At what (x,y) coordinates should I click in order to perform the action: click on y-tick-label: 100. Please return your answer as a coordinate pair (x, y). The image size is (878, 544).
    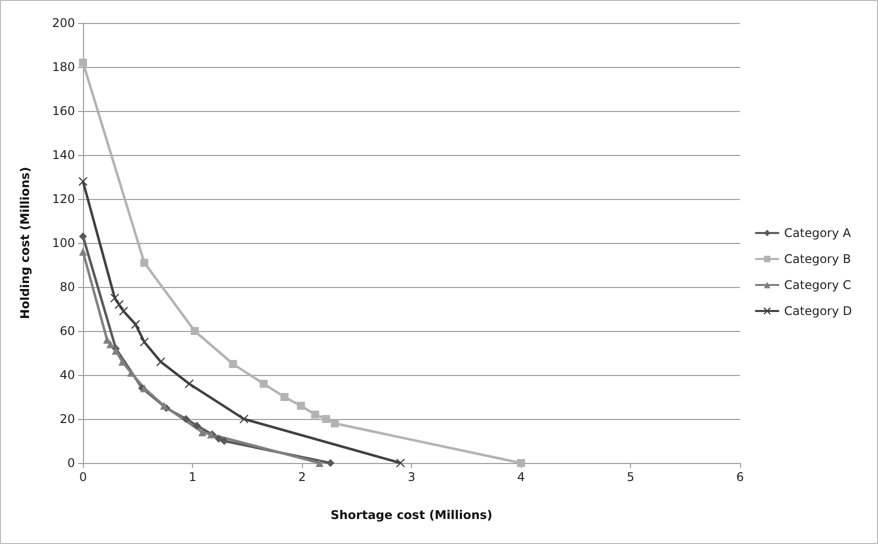
    Looking at the image, I should click on (63, 243).